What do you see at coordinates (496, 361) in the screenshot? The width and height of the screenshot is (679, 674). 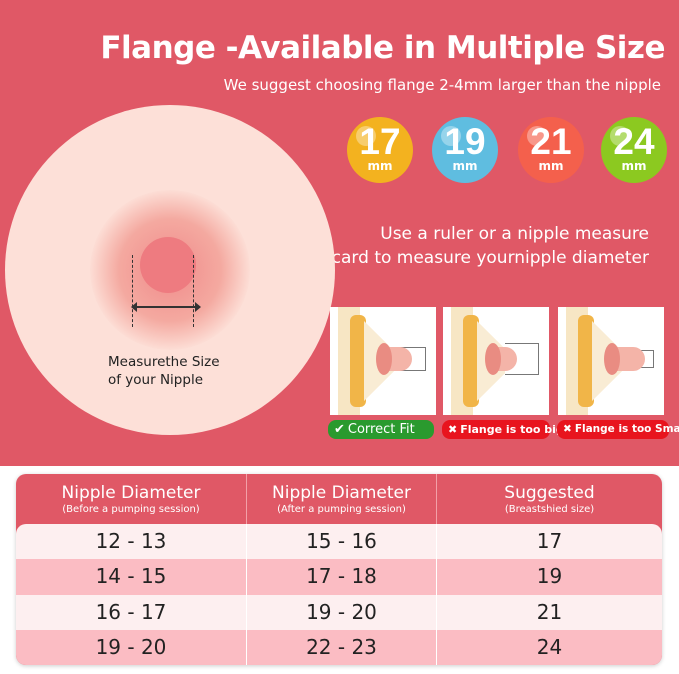 I see `fit-image-too-big` at bounding box center [496, 361].